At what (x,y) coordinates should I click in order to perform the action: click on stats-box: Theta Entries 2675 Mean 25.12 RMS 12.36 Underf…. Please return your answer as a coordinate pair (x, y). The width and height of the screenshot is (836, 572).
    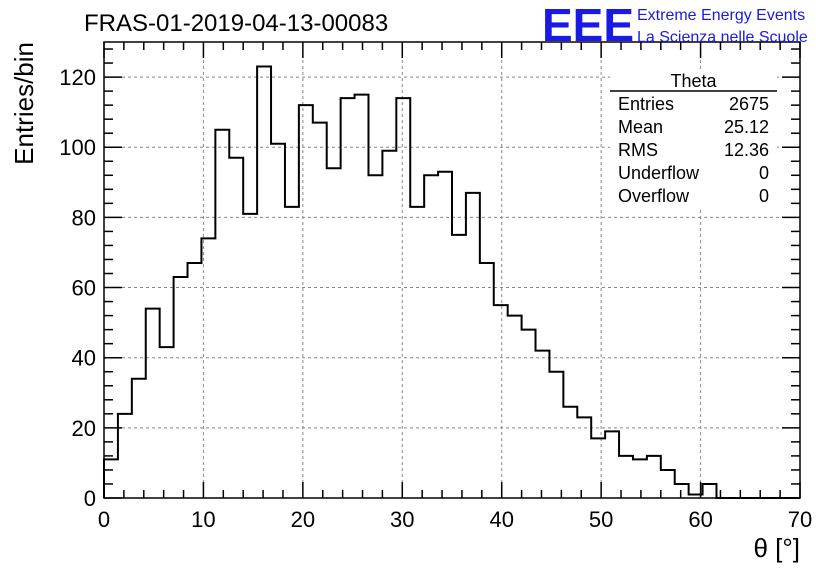
    Looking at the image, I should click on (693, 140).